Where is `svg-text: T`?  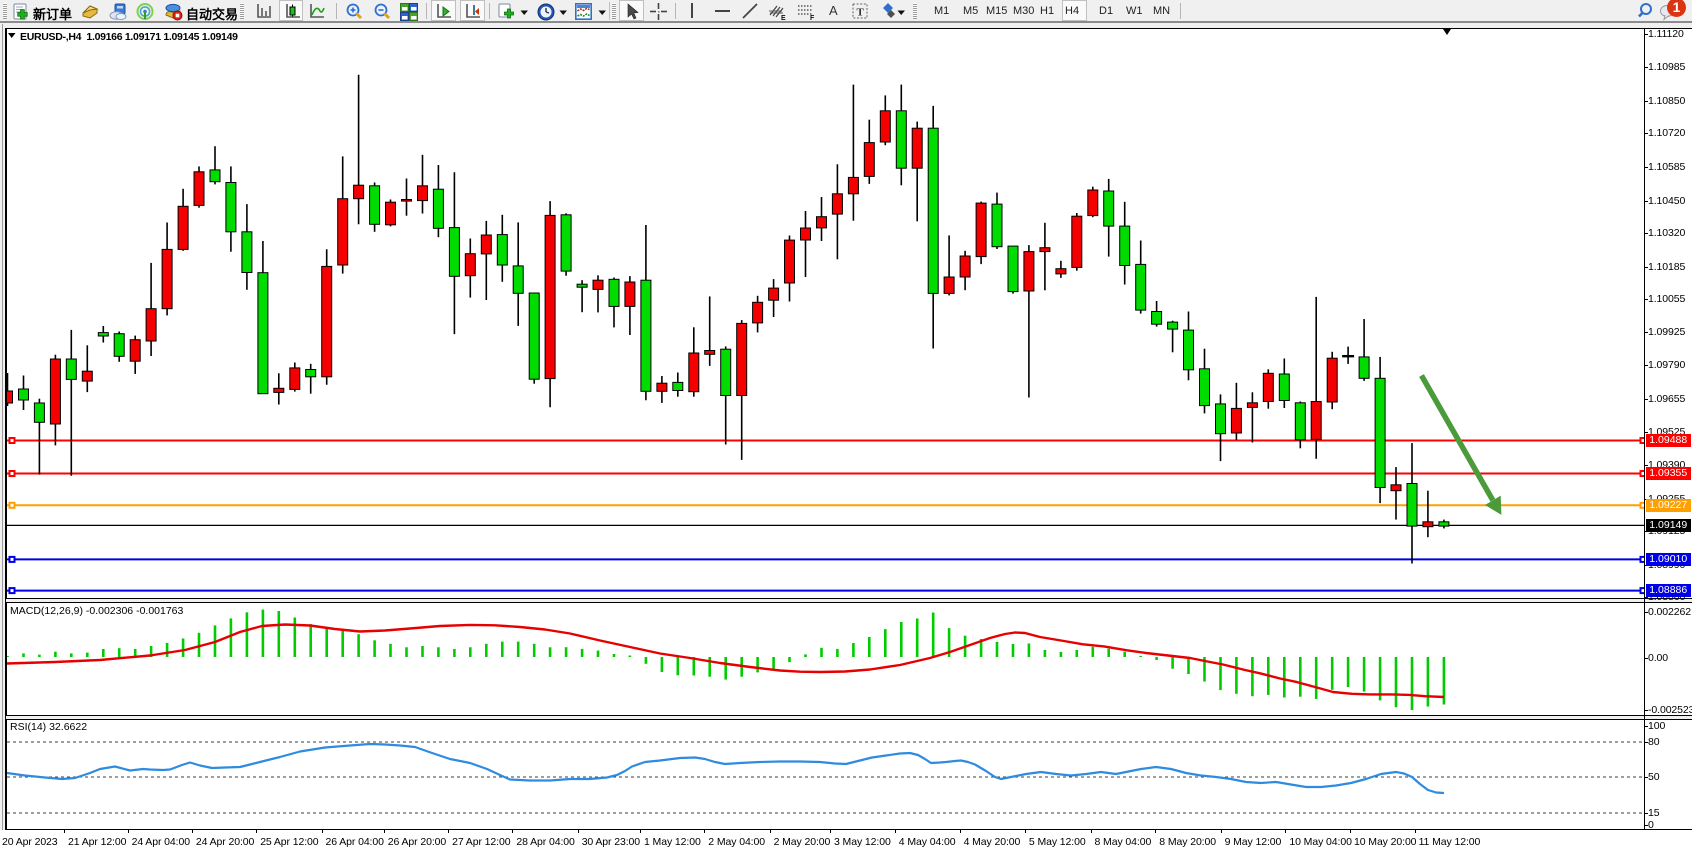 svg-text: T is located at coordinates (861, 13).